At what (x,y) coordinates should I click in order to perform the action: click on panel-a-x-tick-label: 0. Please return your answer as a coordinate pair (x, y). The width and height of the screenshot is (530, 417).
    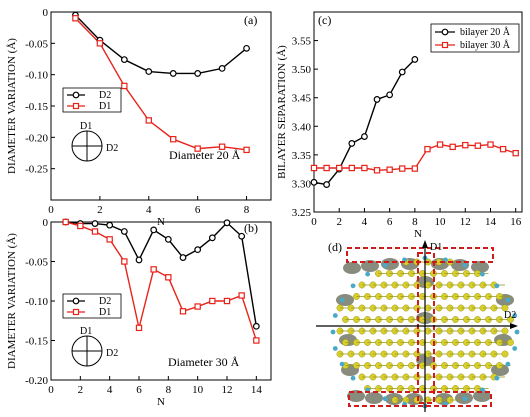
    Looking at the image, I should click on (51, 210).